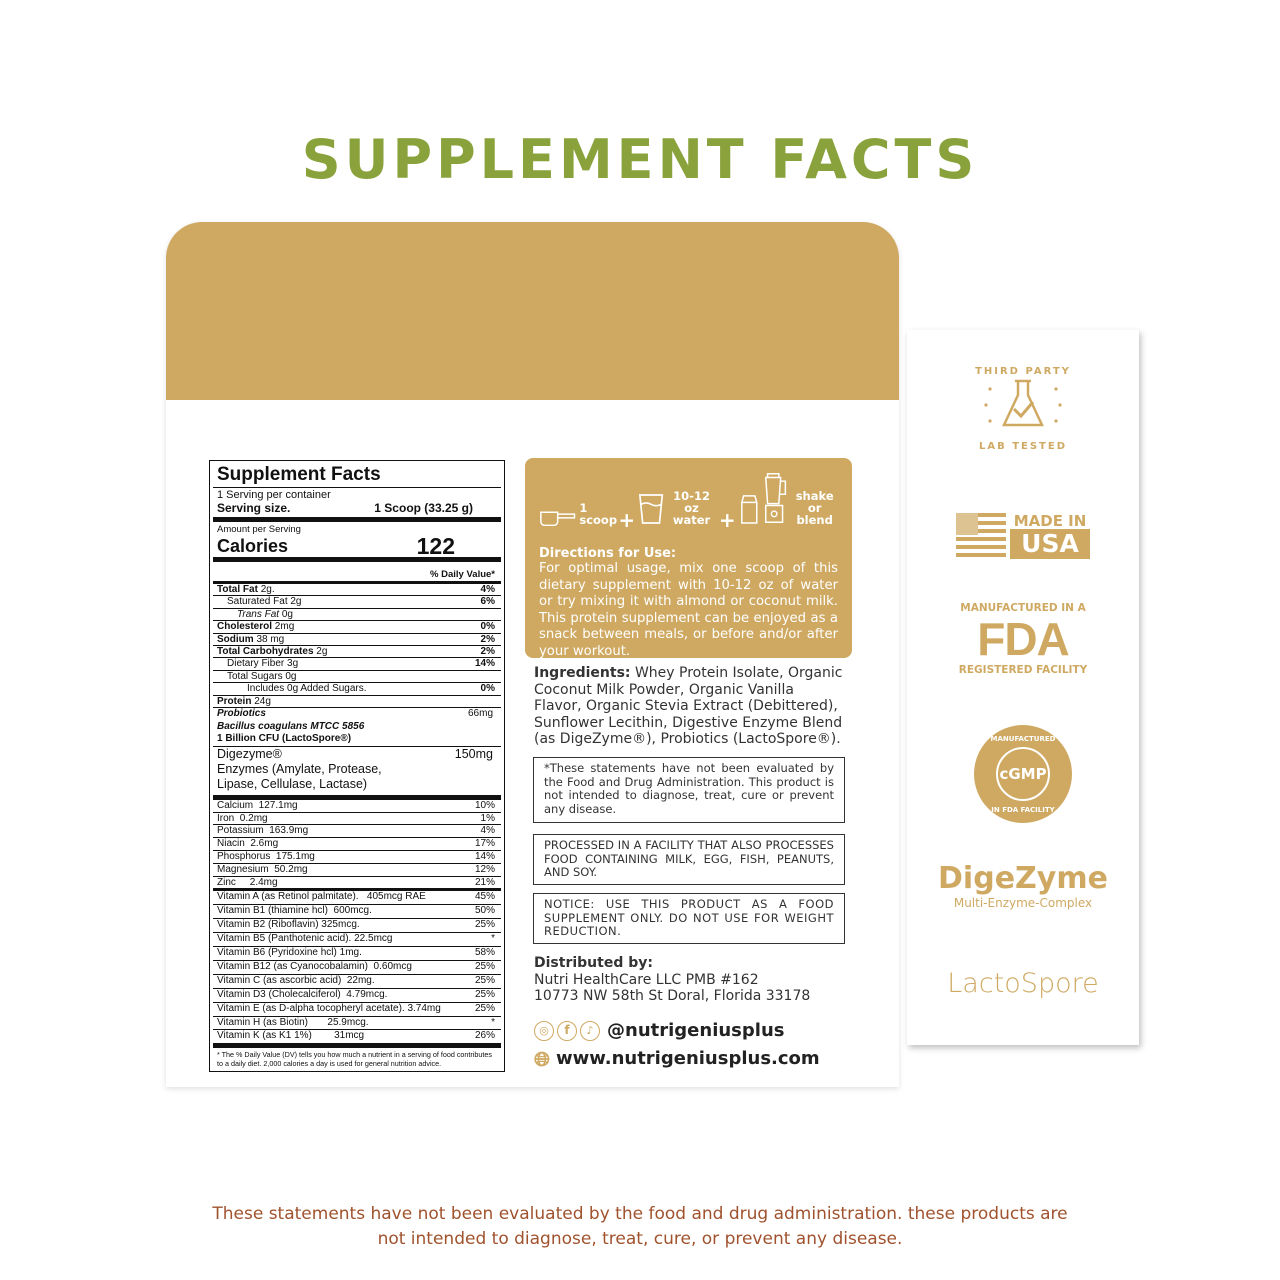  I want to click on nutrient-label: Saturated Fat, so click(257, 602).